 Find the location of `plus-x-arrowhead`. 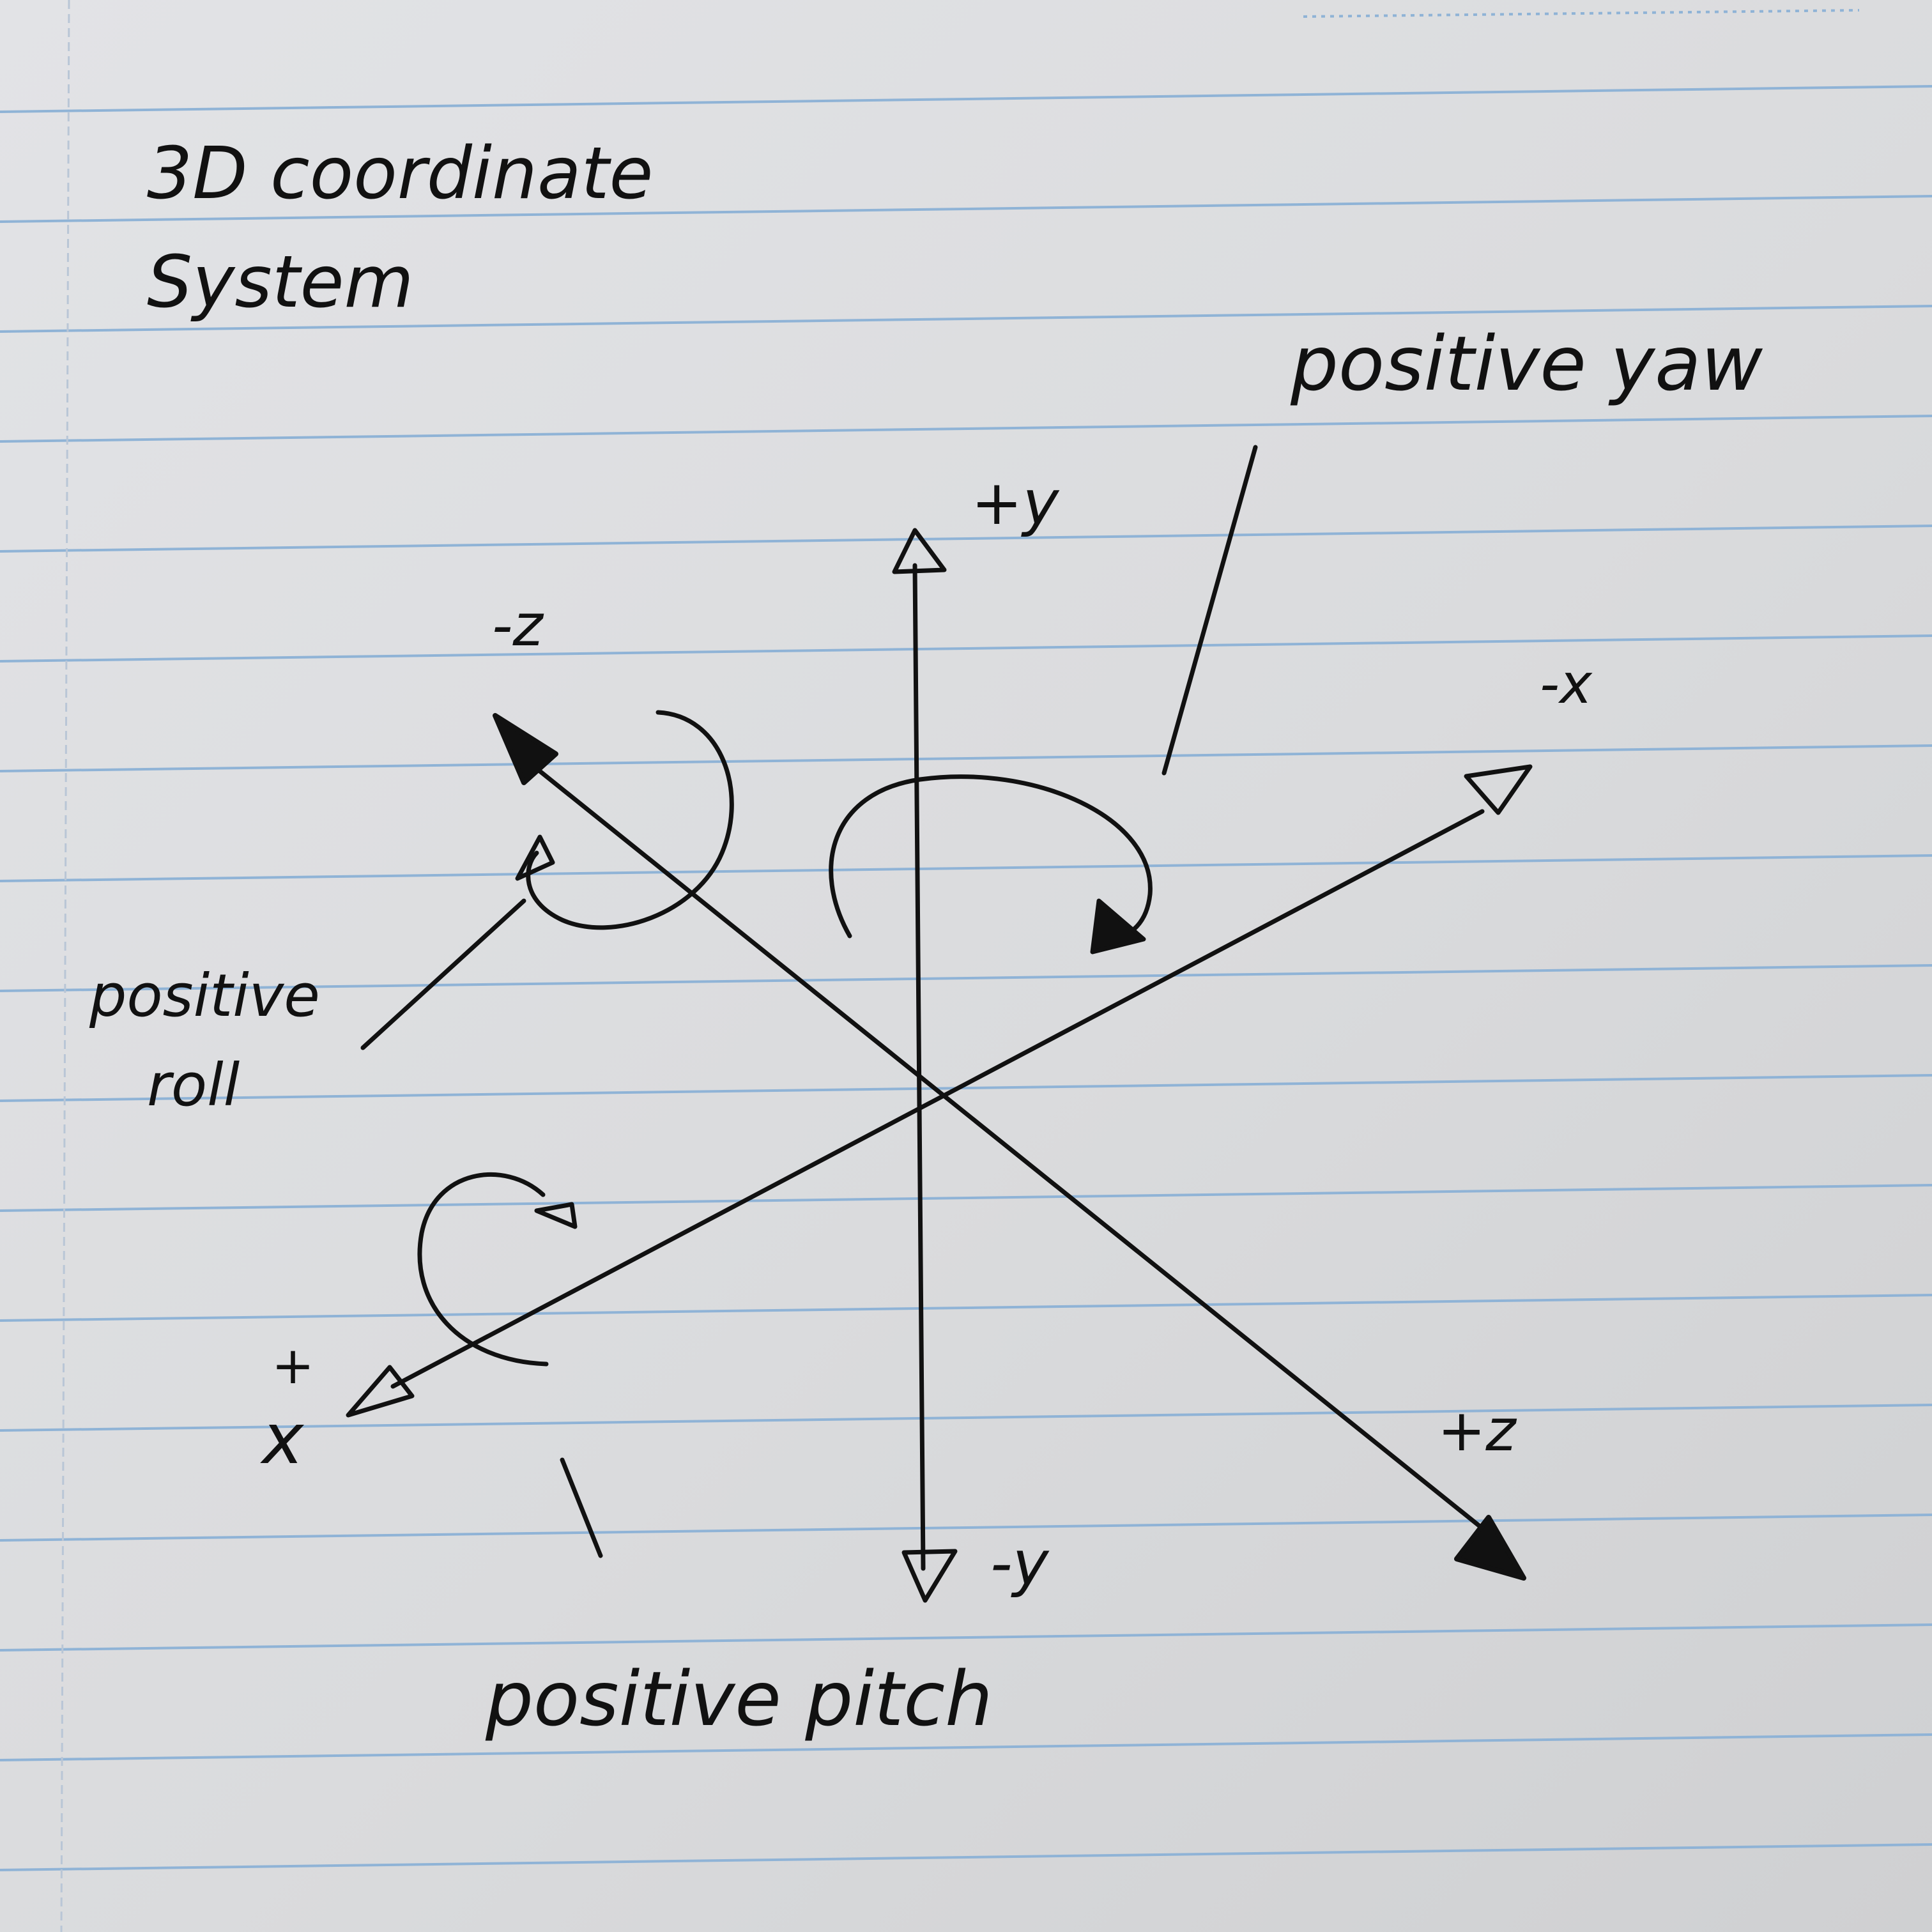

plus-x-arrowhead is located at coordinates (380, 1391).